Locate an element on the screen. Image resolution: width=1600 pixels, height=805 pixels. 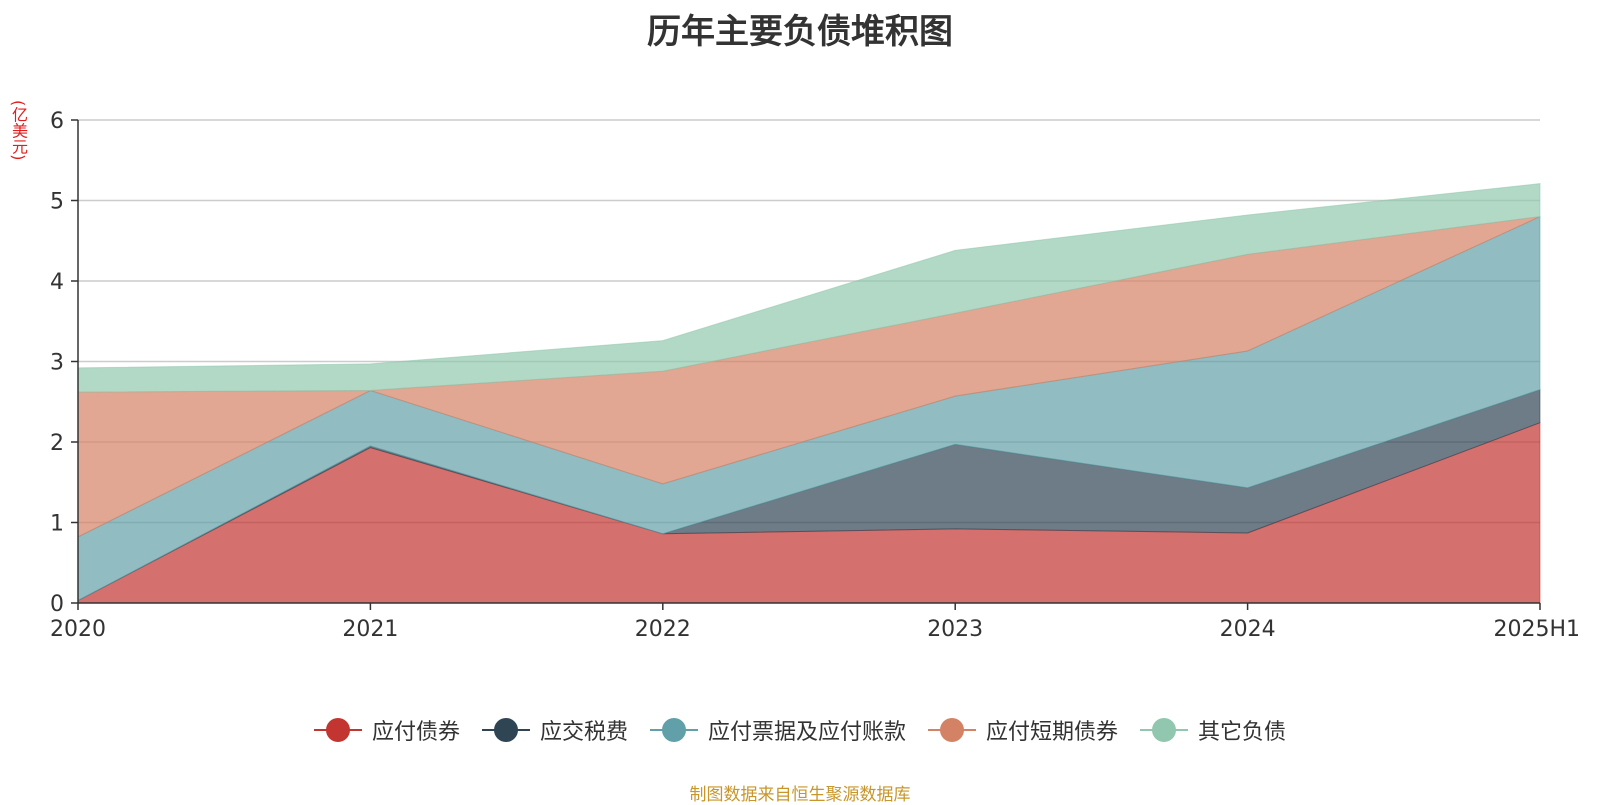
y-tick-label: 0 is located at coordinates (57, 604).